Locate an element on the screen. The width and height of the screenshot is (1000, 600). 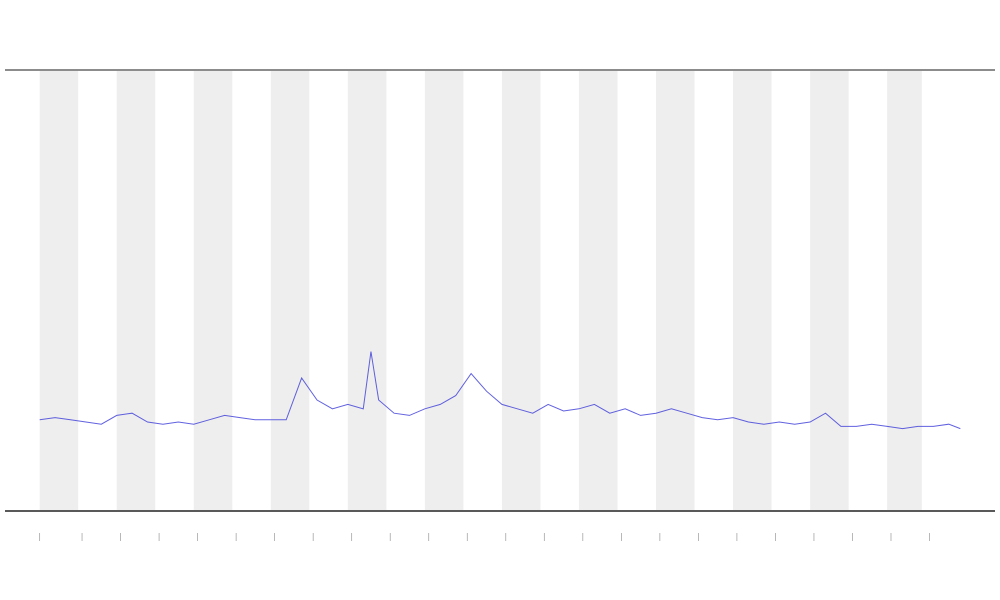
data-line is located at coordinates (500, 390).